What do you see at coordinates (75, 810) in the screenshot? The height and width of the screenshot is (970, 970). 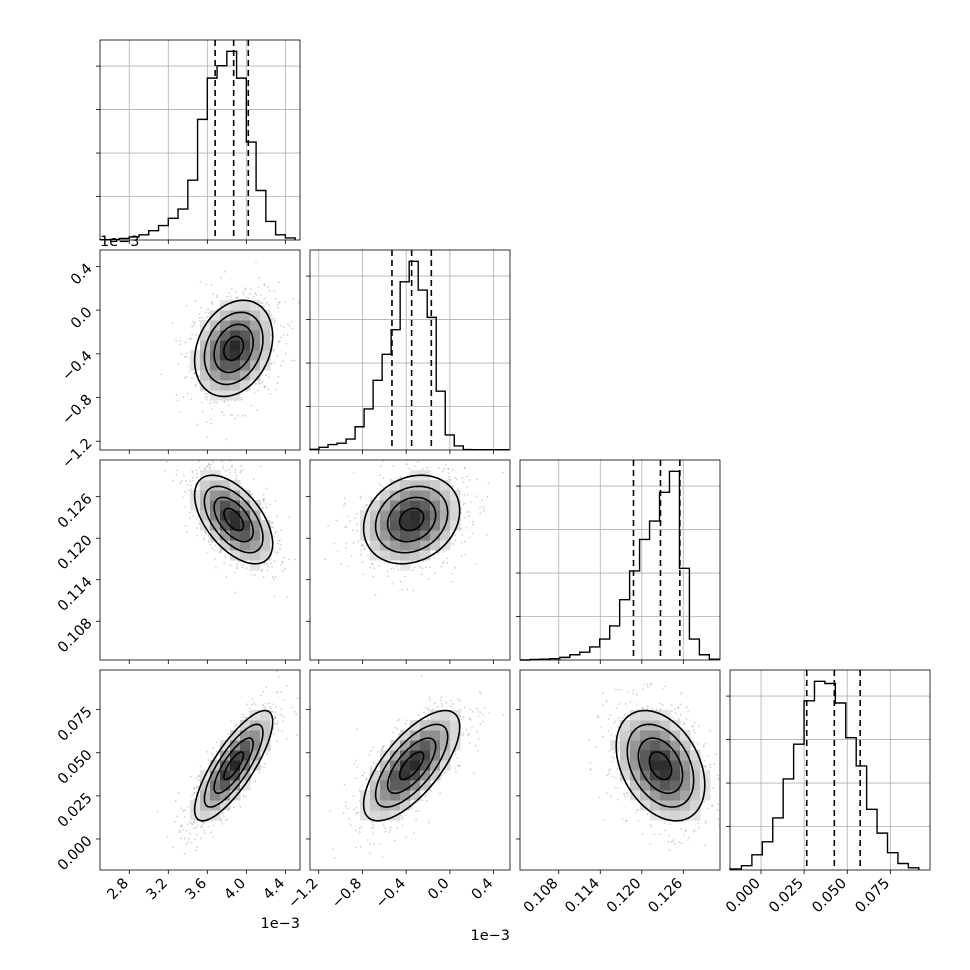 I see `y-tick-label-3-1: 0.025` at bounding box center [75, 810].